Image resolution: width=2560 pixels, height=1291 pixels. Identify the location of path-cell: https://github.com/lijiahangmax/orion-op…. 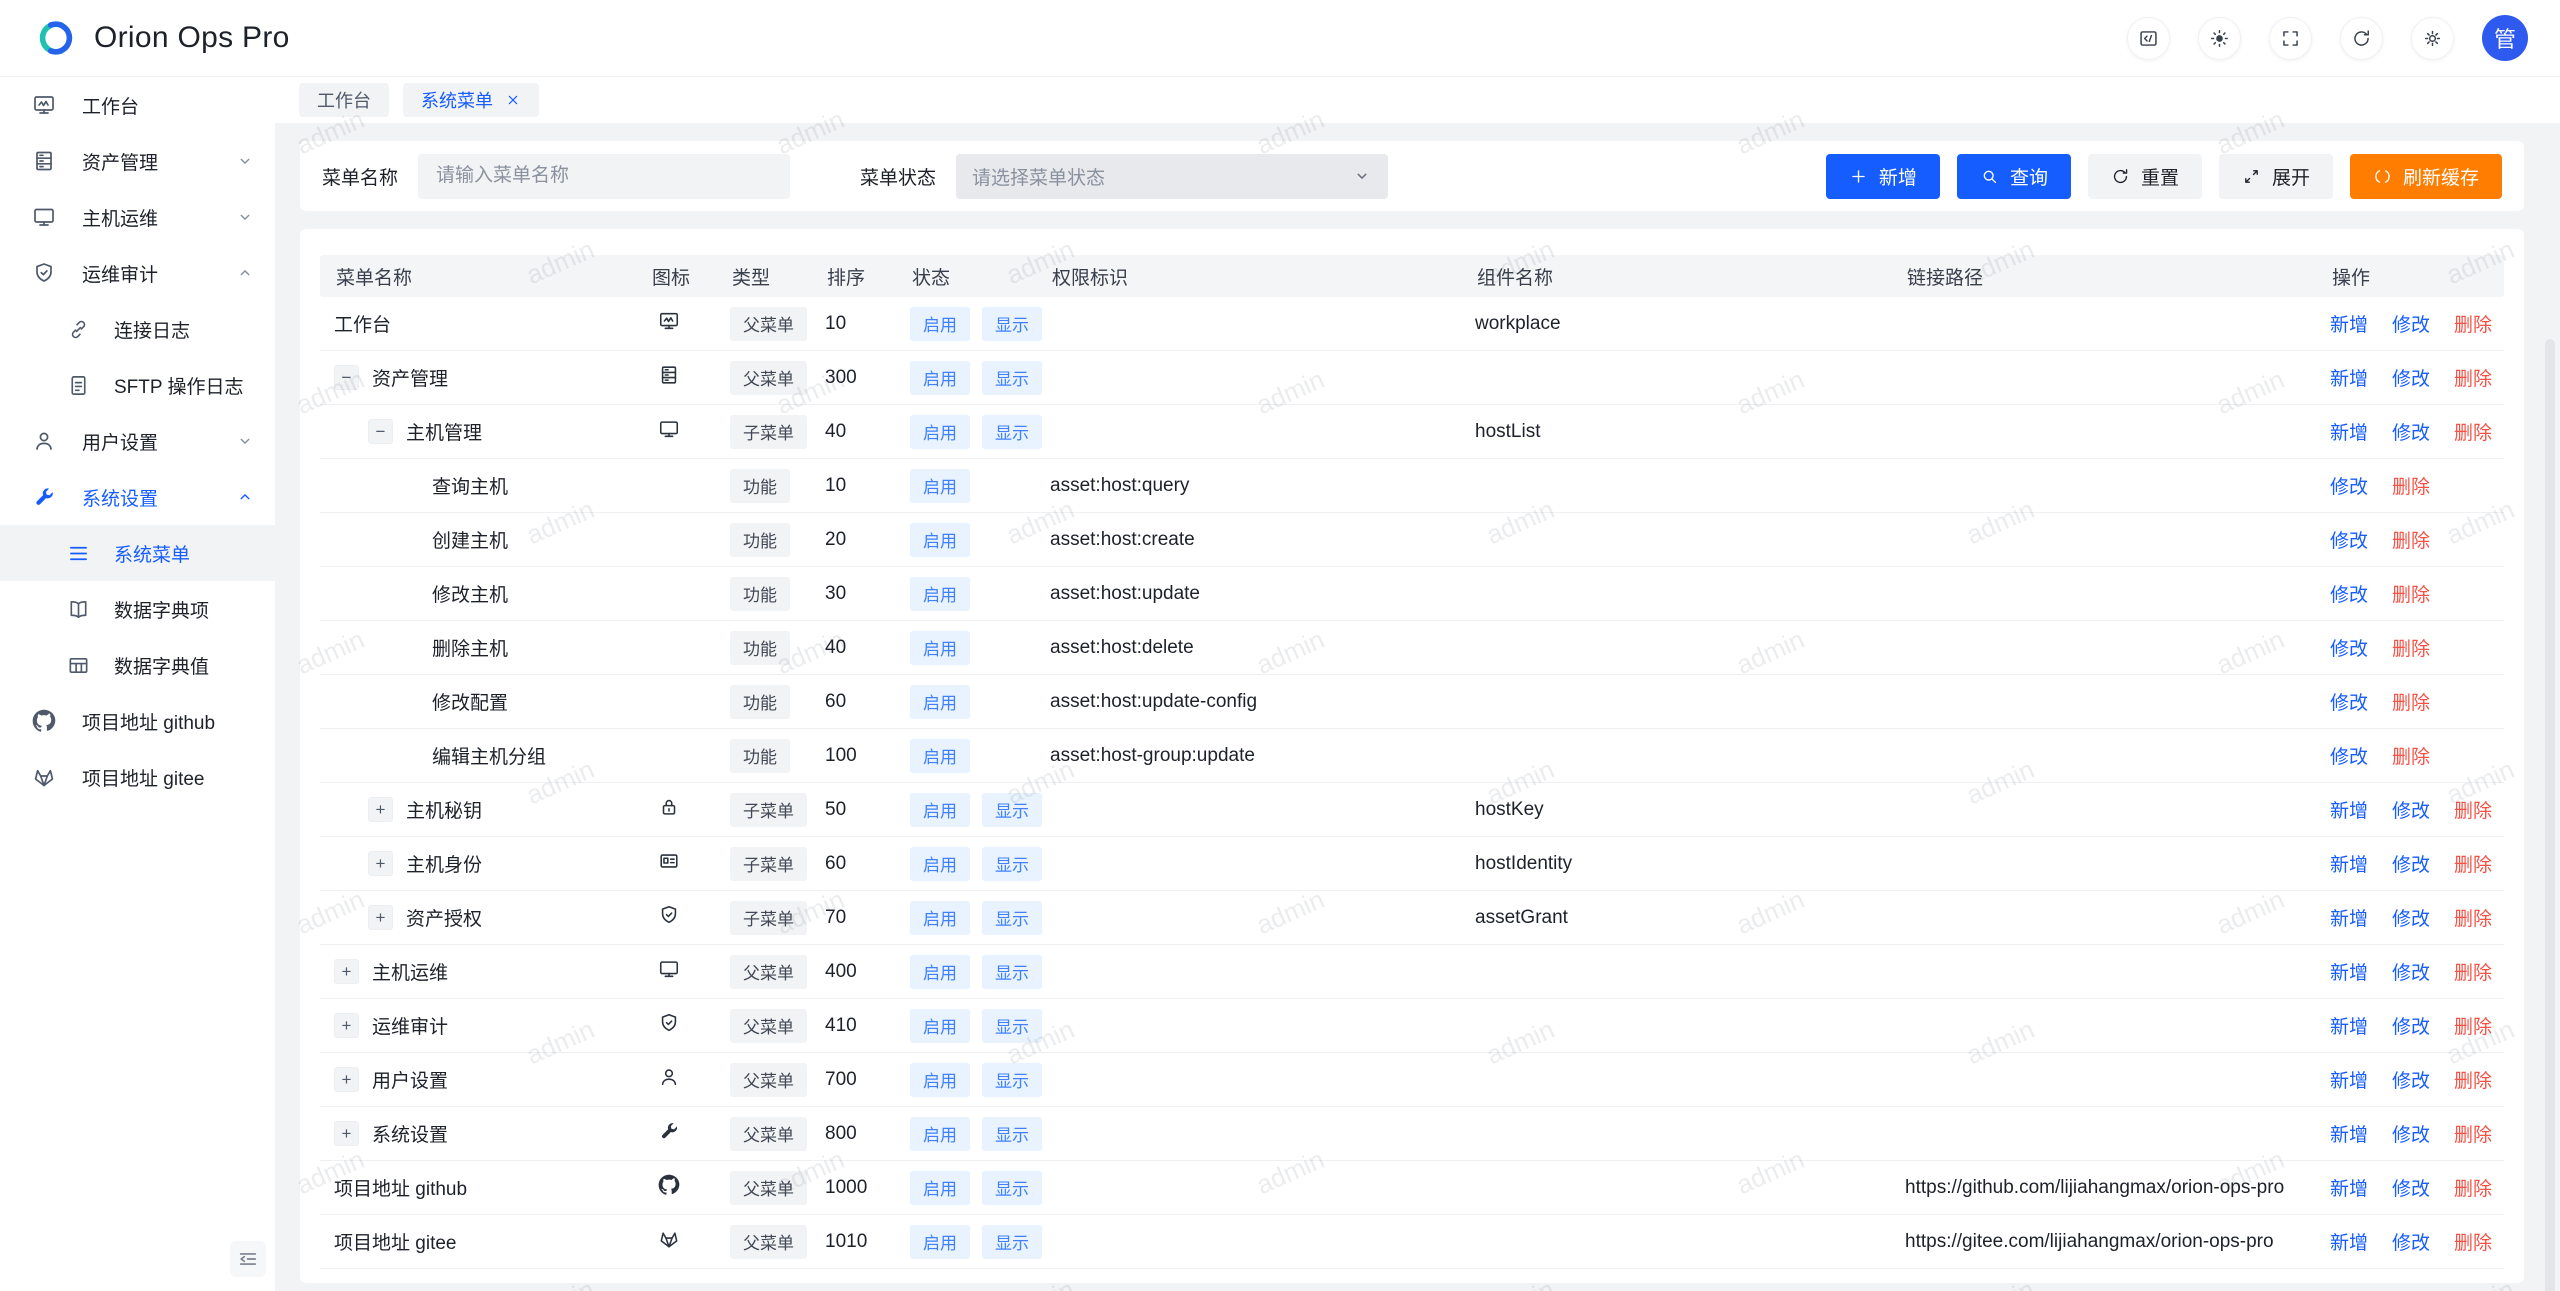
(2095, 1187).